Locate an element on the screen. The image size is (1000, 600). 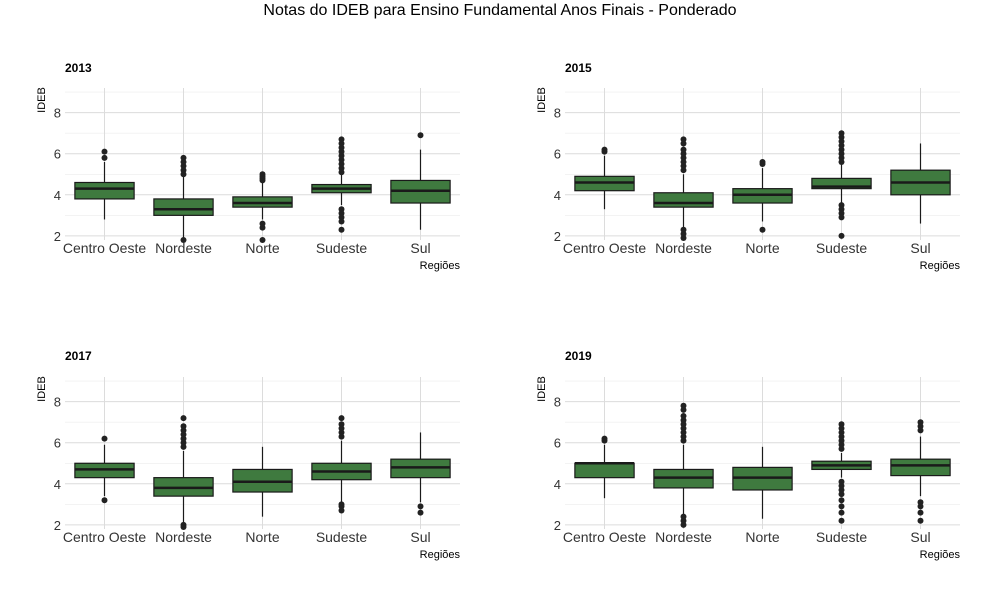
x-tick-label: Norte is located at coordinates (762, 537).